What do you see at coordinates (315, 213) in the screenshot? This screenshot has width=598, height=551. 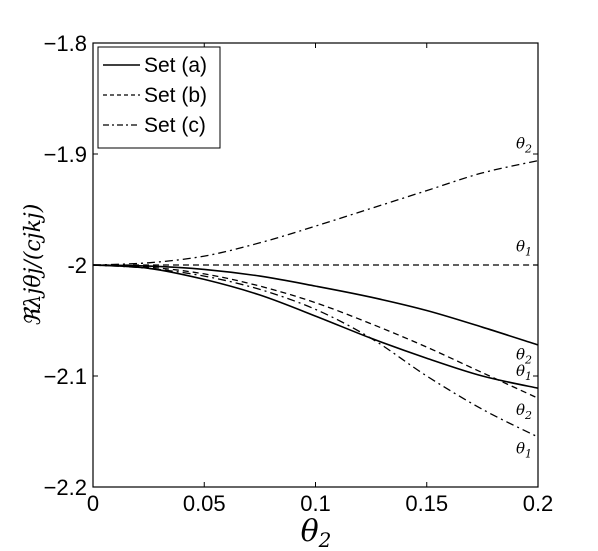 I see `series-line-set-c-theta2` at bounding box center [315, 213].